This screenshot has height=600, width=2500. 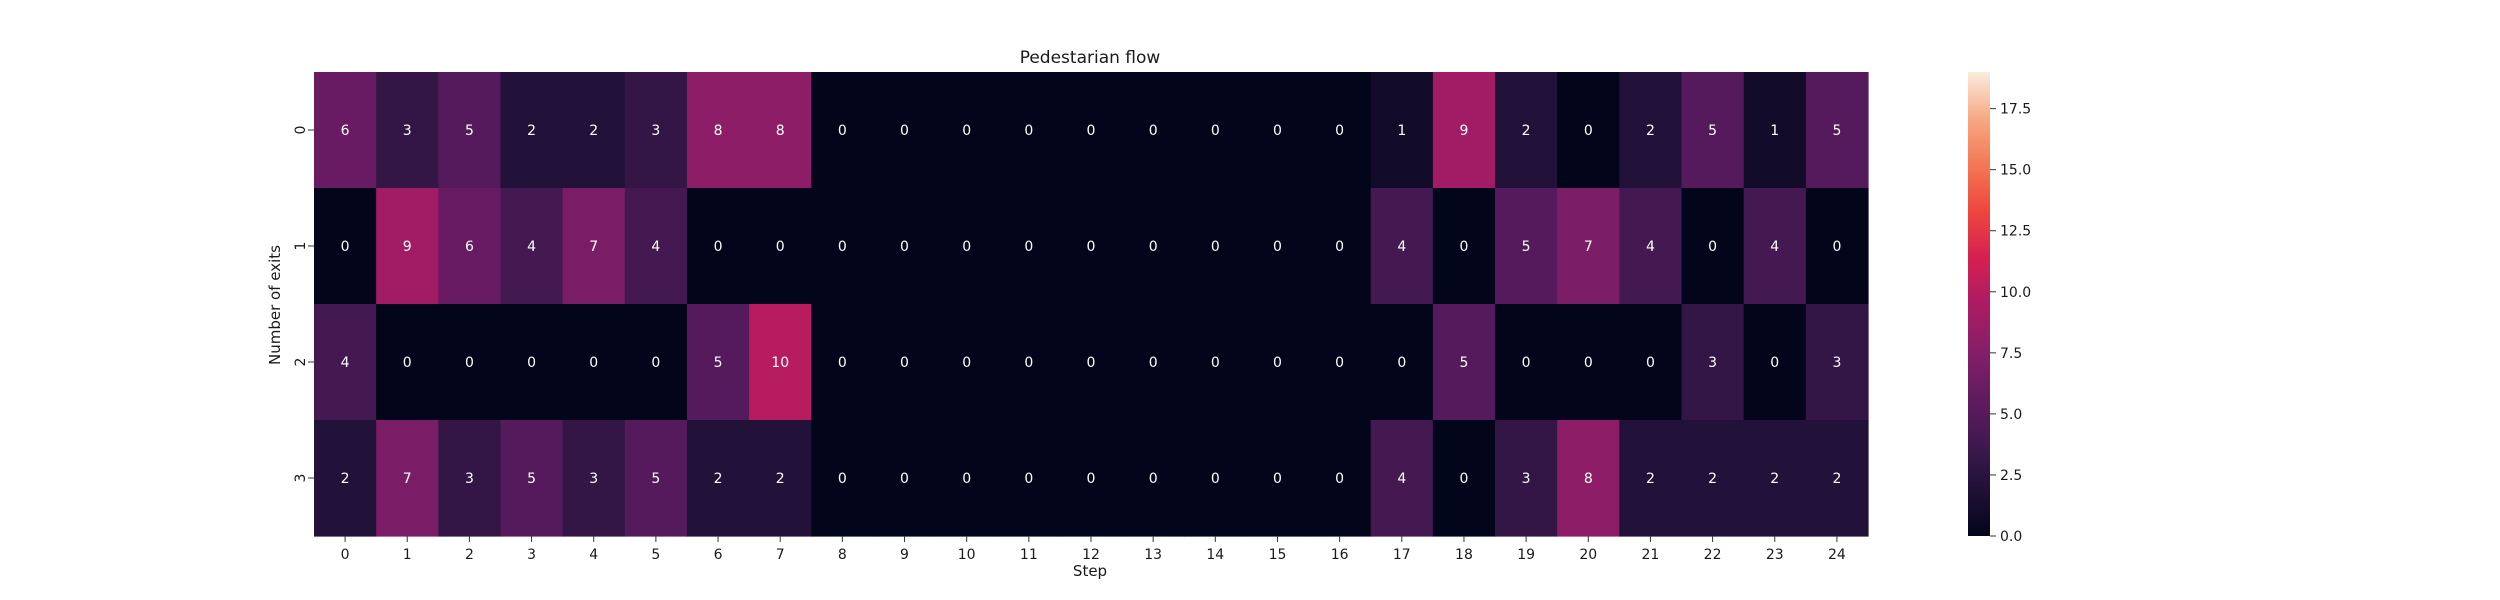 I want to click on x-tick-label: 16, so click(x=1340, y=555).